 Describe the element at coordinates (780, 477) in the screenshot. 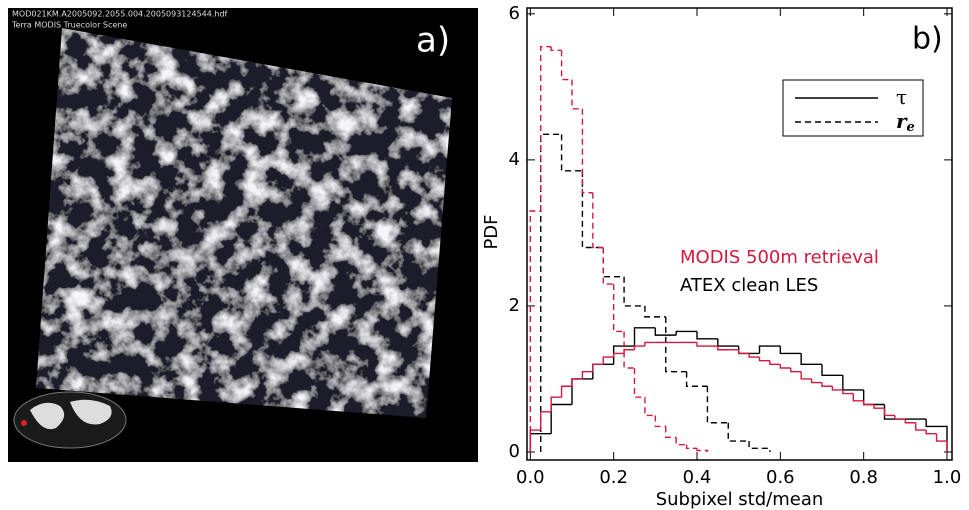

I see `x-tick-label: 0.6` at that location.